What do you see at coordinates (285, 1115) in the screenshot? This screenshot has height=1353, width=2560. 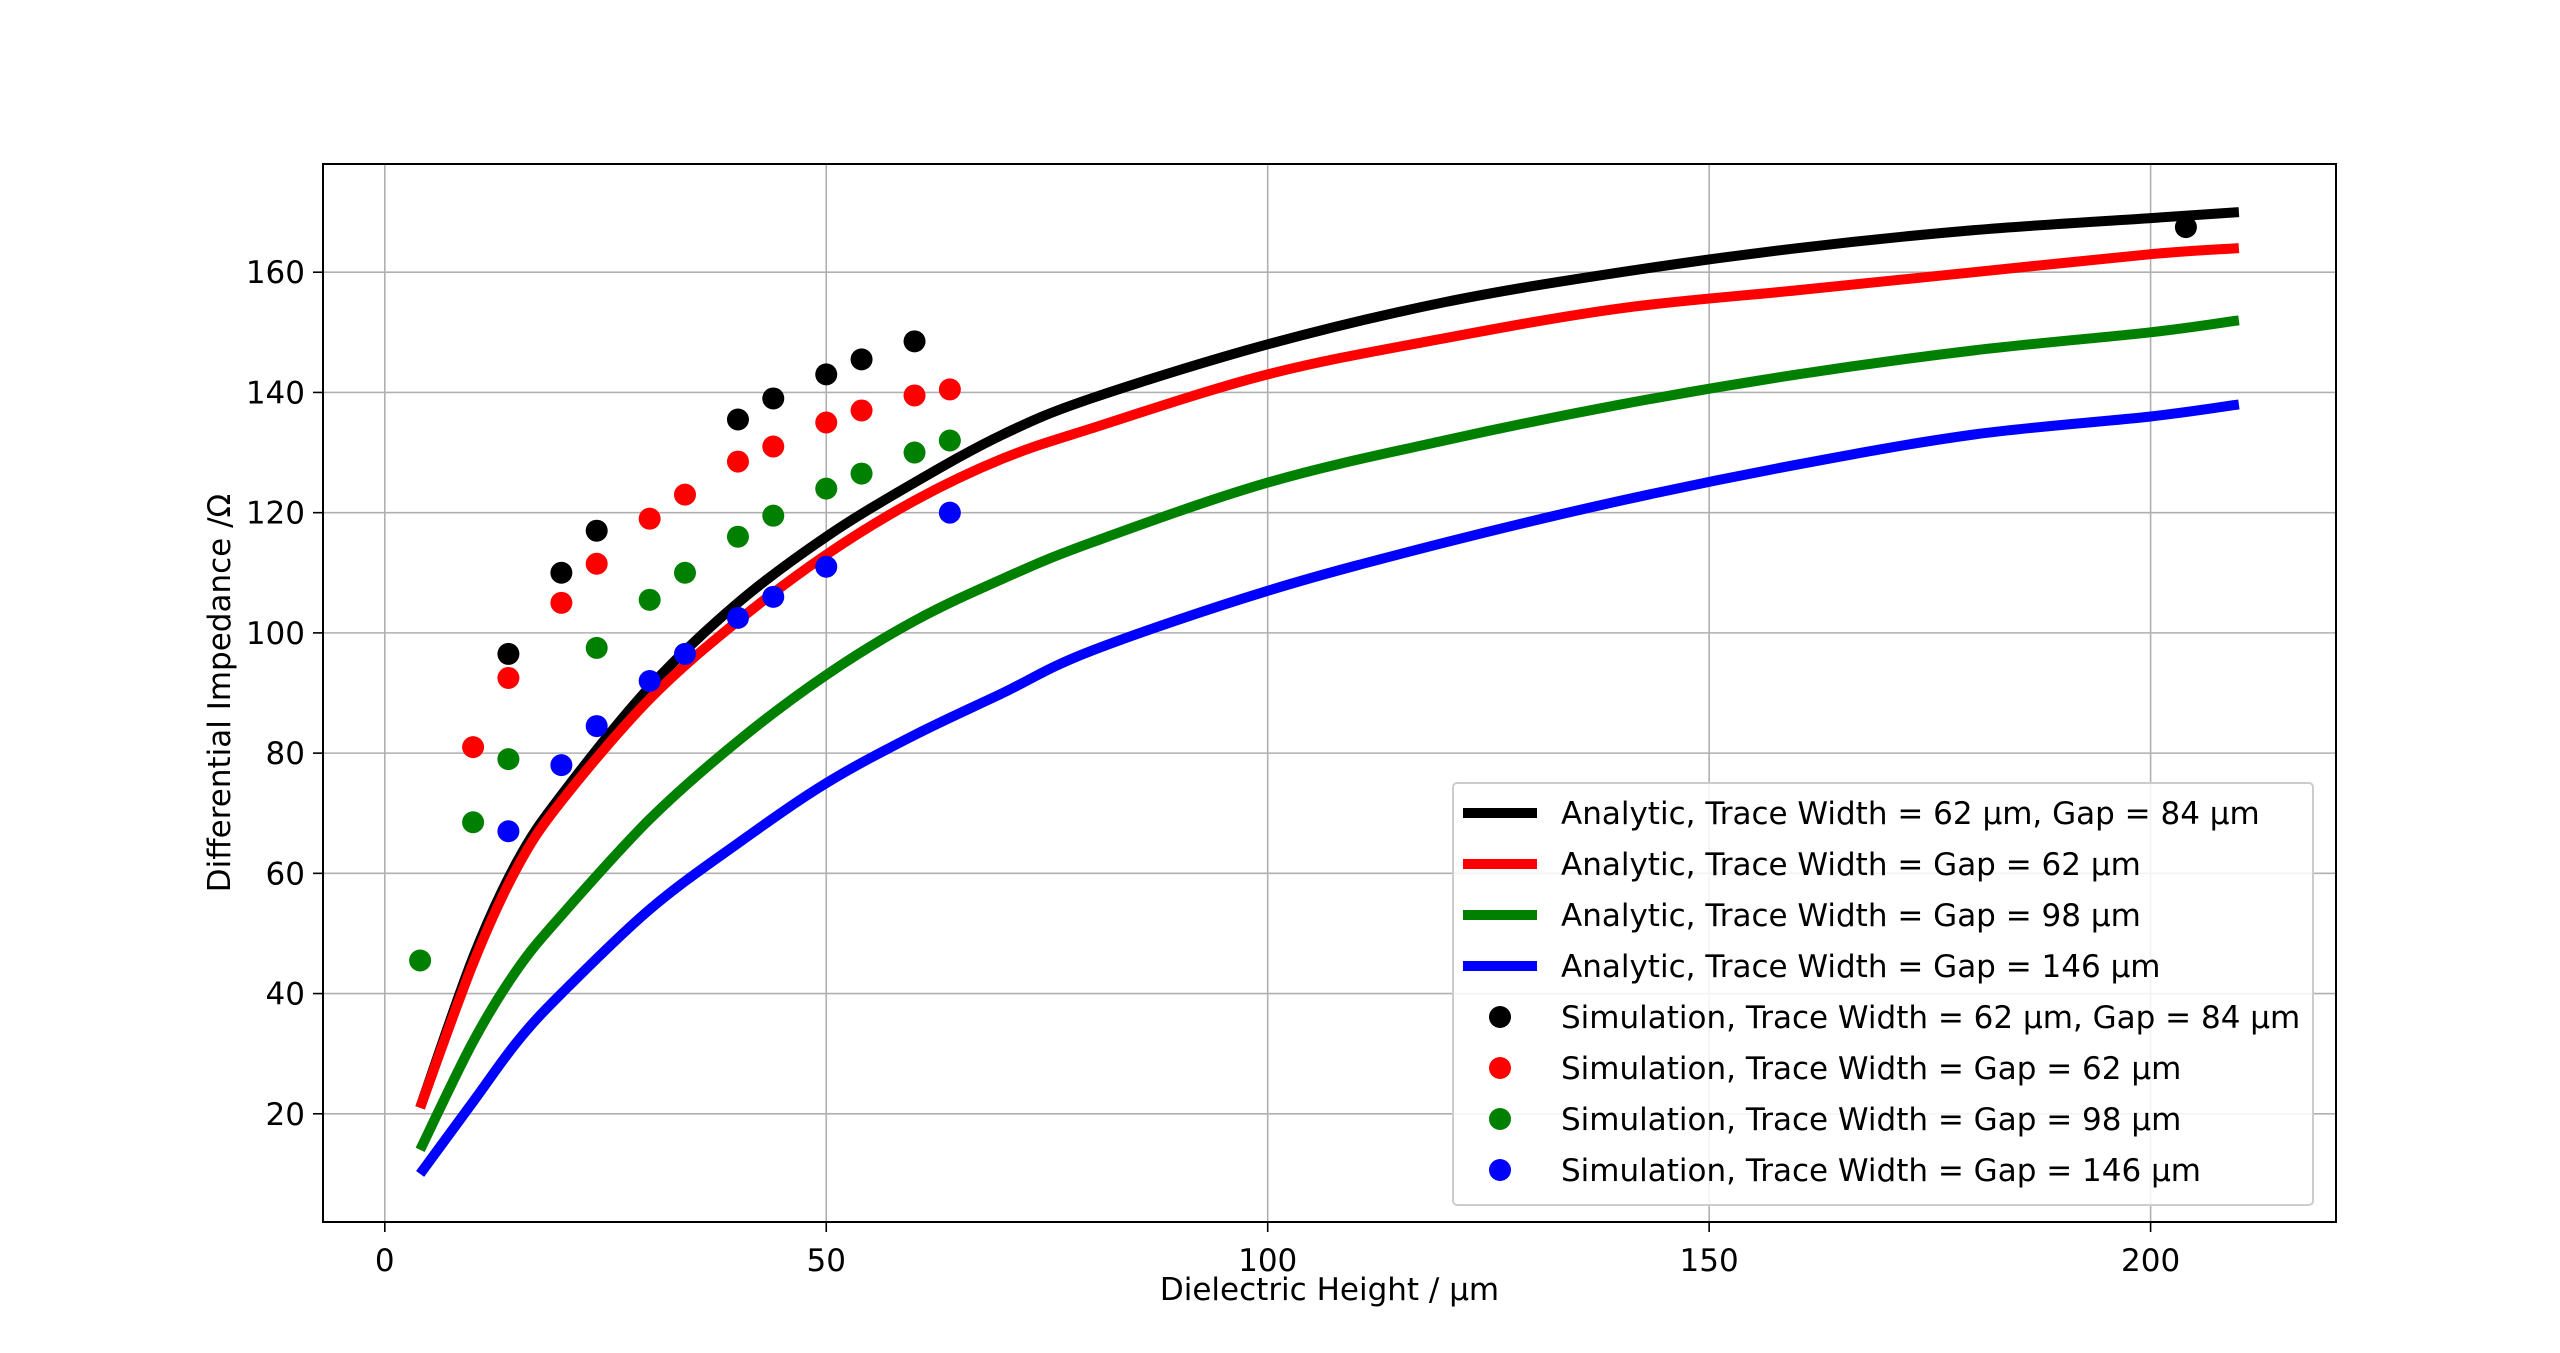 I see `y-tick-label: 20` at bounding box center [285, 1115].